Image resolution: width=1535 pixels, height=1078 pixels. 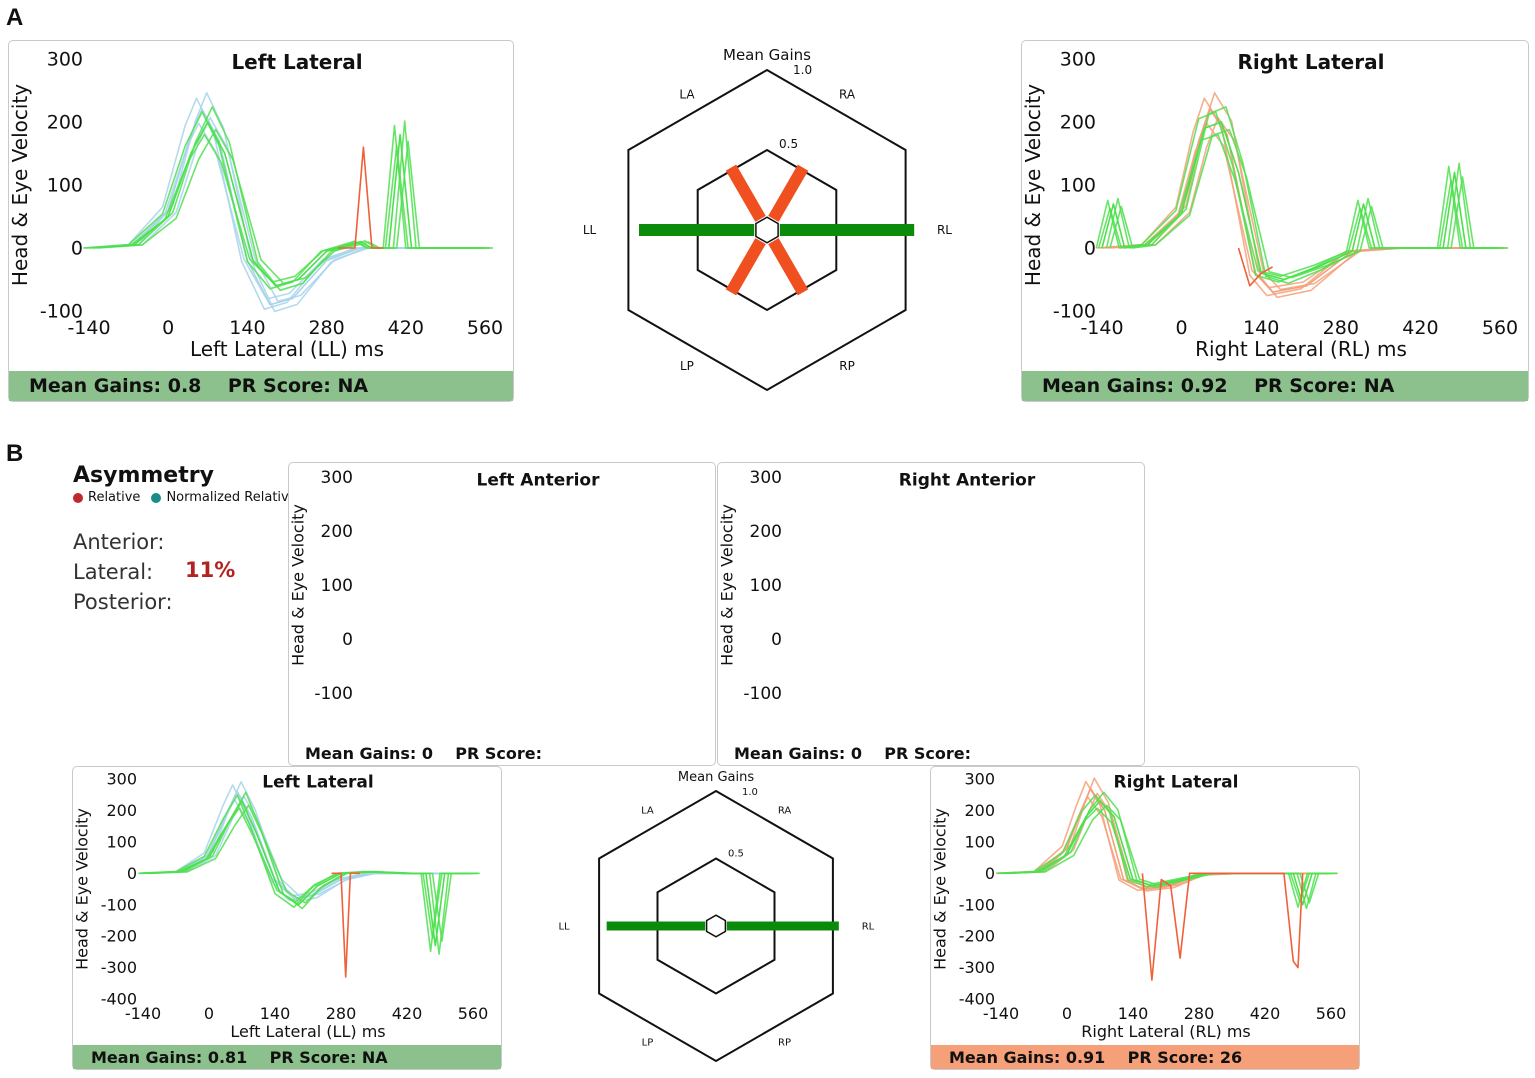 I want to click on asymmetry-lateral-label: Lateral:, so click(x=113, y=572).